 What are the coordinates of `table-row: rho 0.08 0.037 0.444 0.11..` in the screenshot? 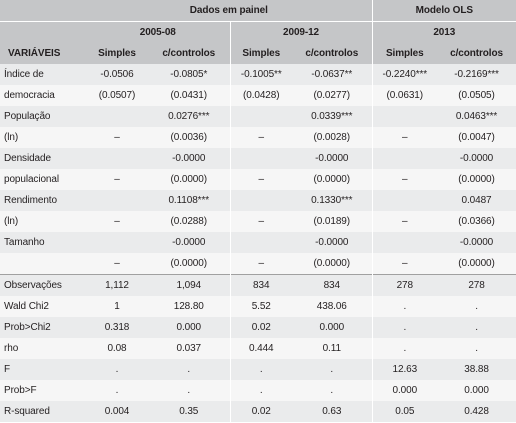 It's located at (258, 348).